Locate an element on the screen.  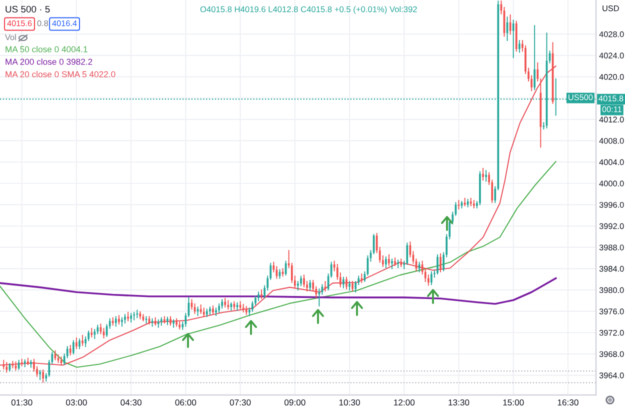
y-tick-label: 3988.0 is located at coordinates (611, 247).